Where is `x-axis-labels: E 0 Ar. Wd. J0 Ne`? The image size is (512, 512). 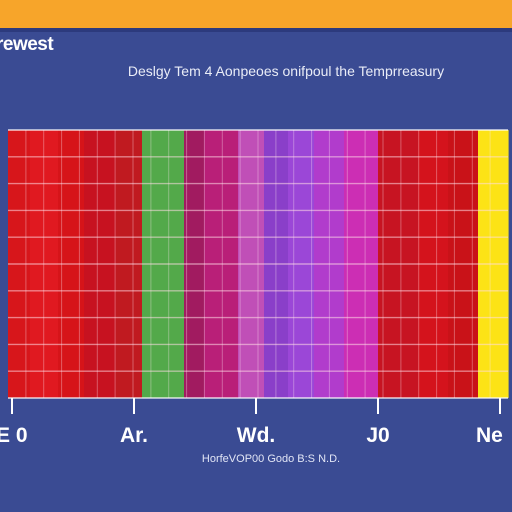 x-axis-labels: E 0 Ar. Wd. J0 Ne is located at coordinates (251, 435).